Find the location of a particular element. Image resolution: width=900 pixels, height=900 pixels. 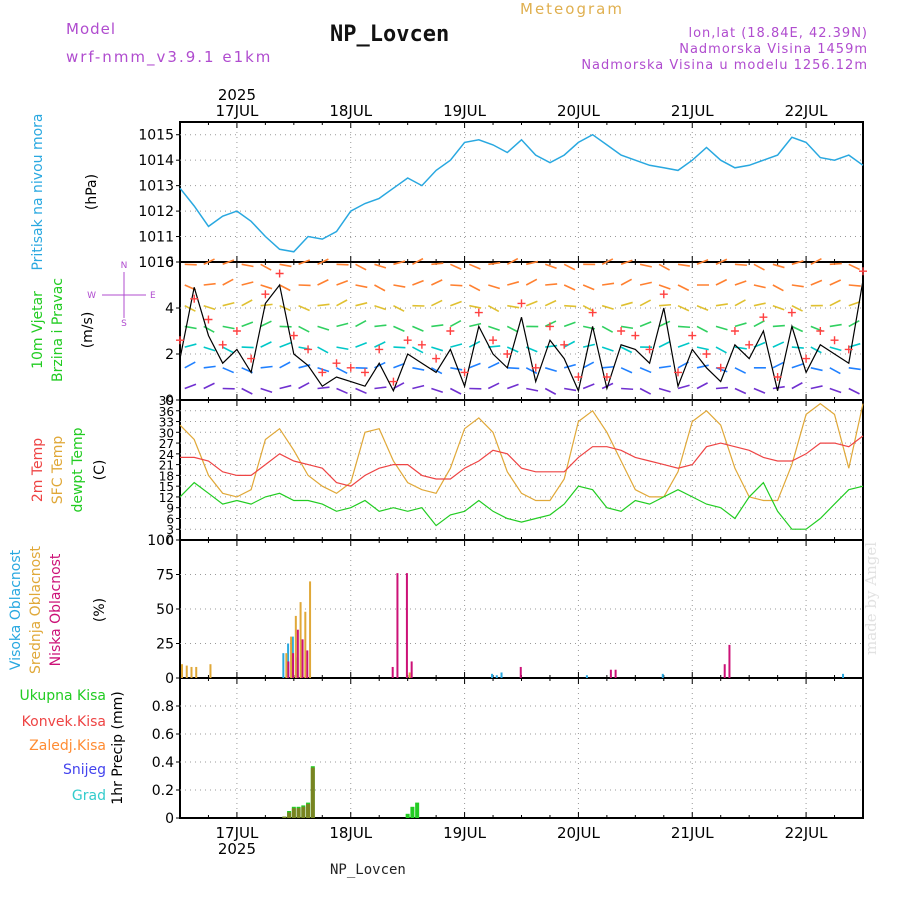

y-tick-label: 27 is located at coordinates (166, 444).